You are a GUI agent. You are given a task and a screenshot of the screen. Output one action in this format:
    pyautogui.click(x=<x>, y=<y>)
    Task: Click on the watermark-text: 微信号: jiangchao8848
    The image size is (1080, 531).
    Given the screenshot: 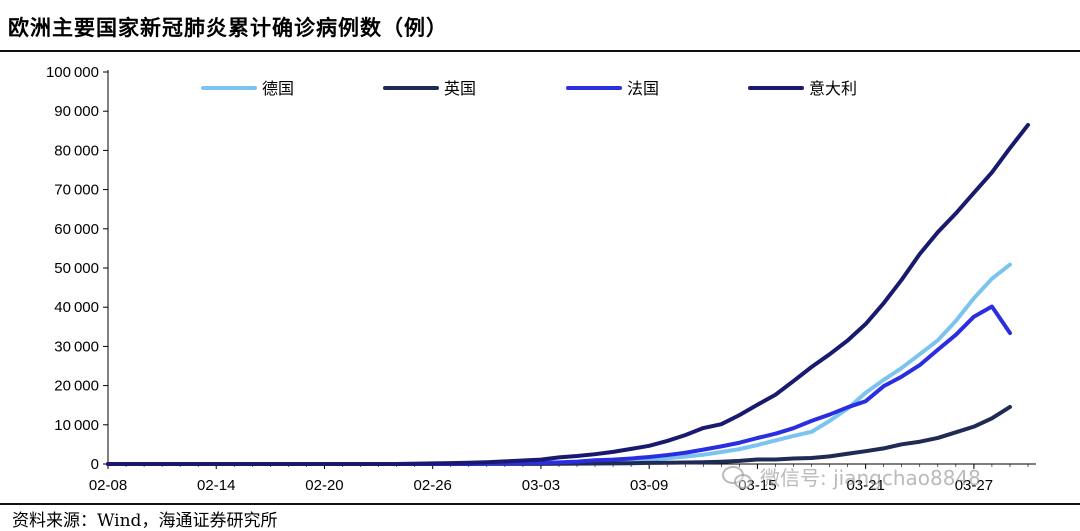 What is the action you would take?
    pyautogui.click(x=870, y=478)
    